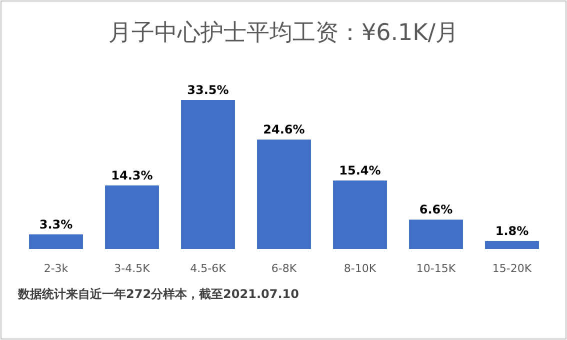  Describe the element at coordinates (208, 90) in the screenshot. I see `data-label: 33.5%` at that location.